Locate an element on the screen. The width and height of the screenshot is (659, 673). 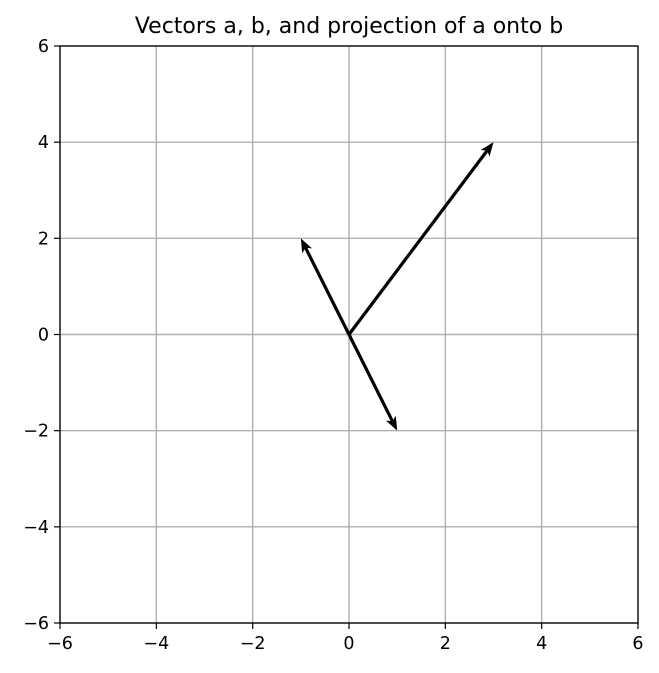
y-tick-label: 6 is located at coordinates (43, 47).